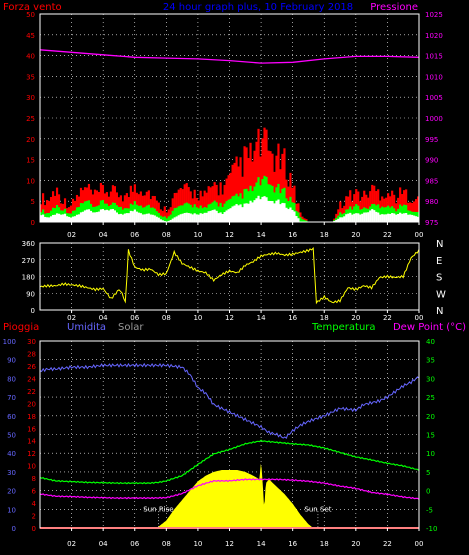 The image size is (469, 555). What do you see at coordinates (86, 327) in the screenshot?
I see `humidity-label: Umidita` at bounding box center [86, 327].